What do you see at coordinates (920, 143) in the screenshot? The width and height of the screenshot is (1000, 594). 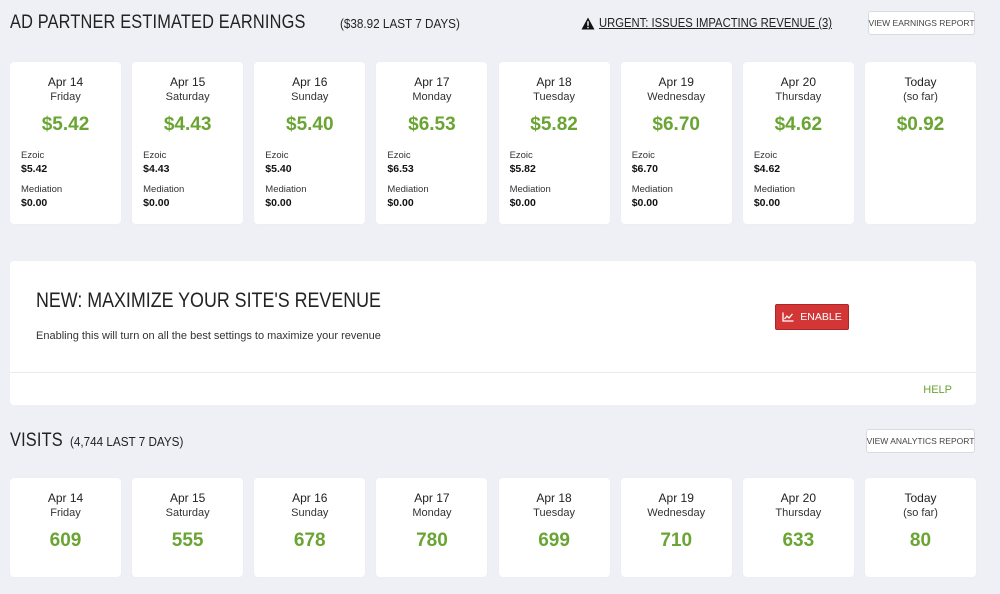 I see `earnings-day-card: Today (so far) $0.92` at bounding box center [920, 143].